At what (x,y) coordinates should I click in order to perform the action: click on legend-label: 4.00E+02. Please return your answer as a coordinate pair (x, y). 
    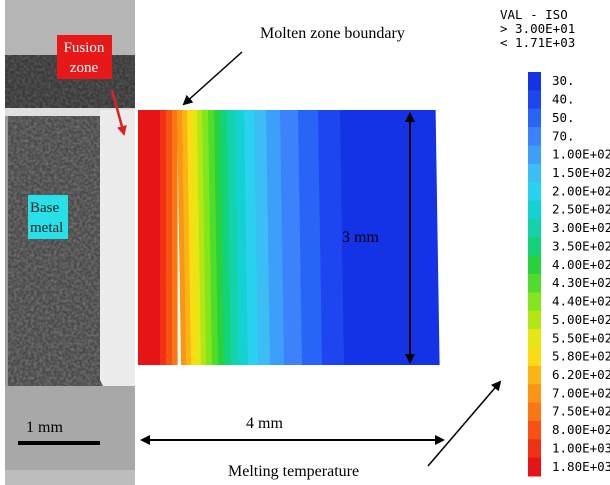
    Looking at the image, I should click on (581, 264).